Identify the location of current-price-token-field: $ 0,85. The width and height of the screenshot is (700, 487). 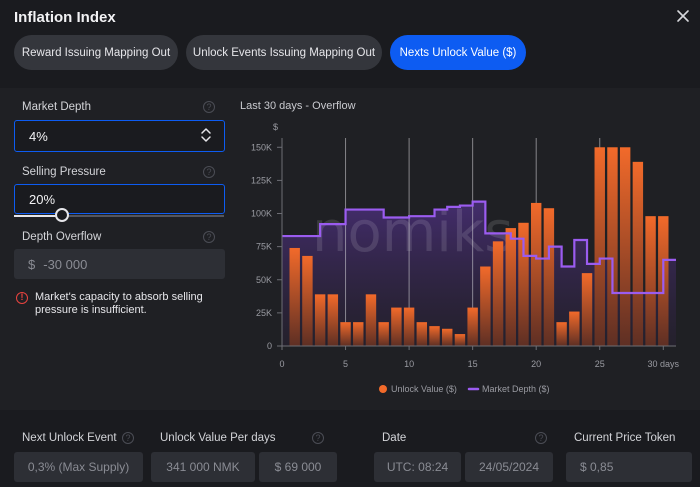
(629, 467).